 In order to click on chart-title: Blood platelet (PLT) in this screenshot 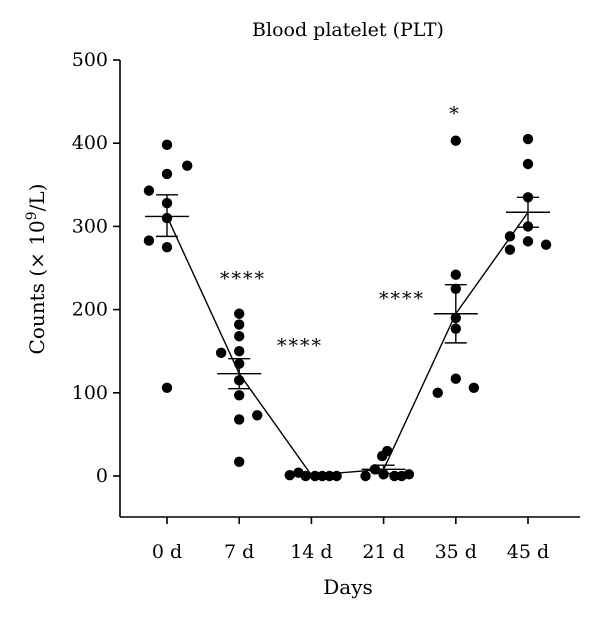, I will do `click(348, 30)`.